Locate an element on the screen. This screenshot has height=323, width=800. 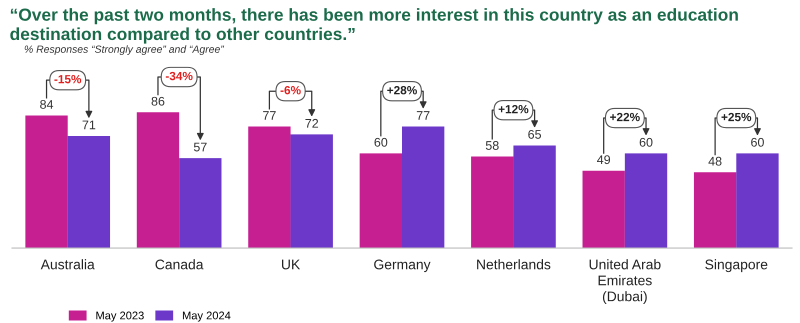
data-label: 57 is located at coordinates (200, 147).